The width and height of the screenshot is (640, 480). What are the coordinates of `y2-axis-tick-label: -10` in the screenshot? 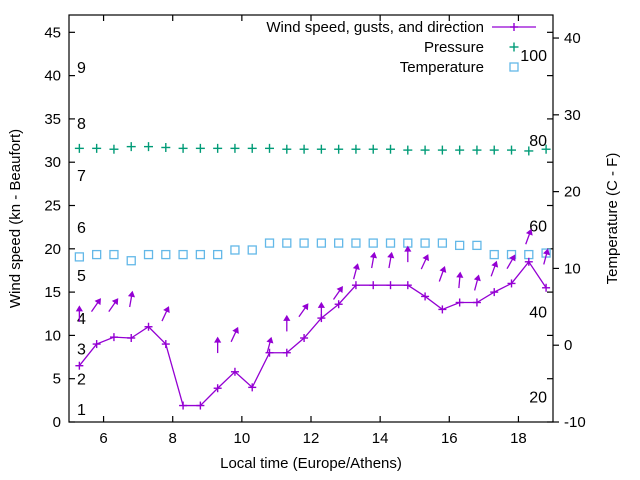 It's located at (575, 422).